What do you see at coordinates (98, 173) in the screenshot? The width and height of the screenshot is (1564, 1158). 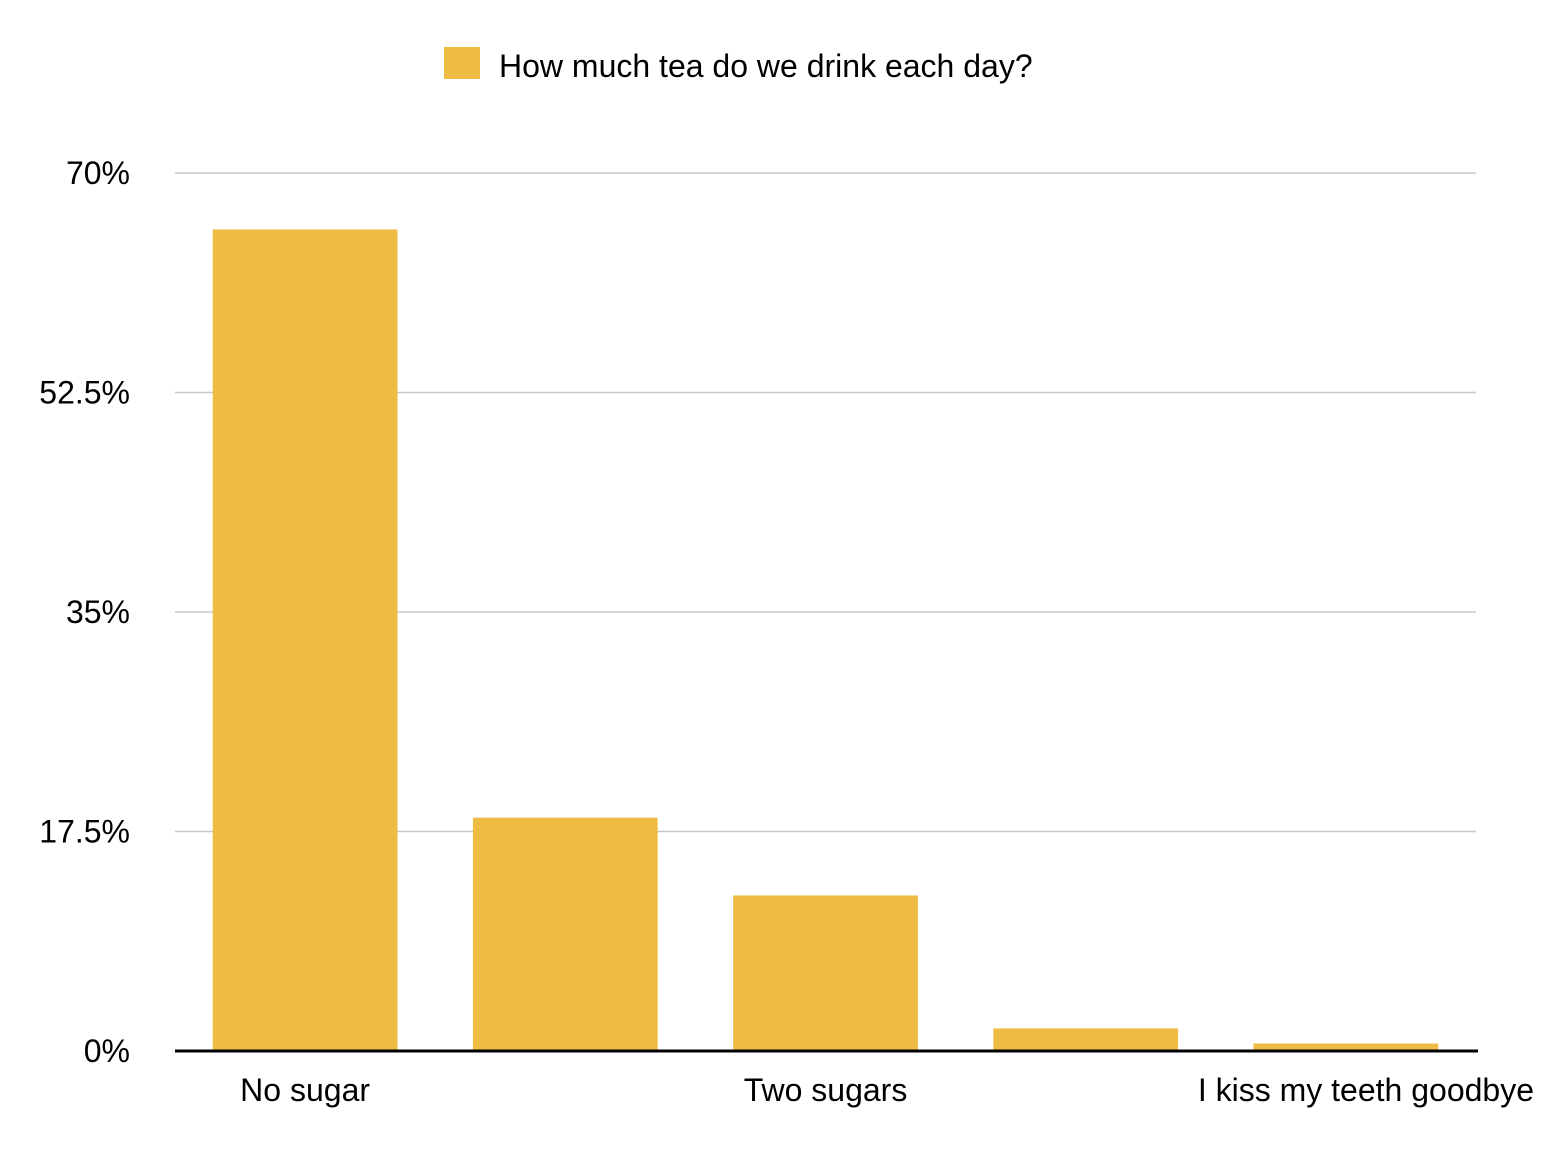 I see `y-tick-label: 70%` at bounding box center [98, 173].